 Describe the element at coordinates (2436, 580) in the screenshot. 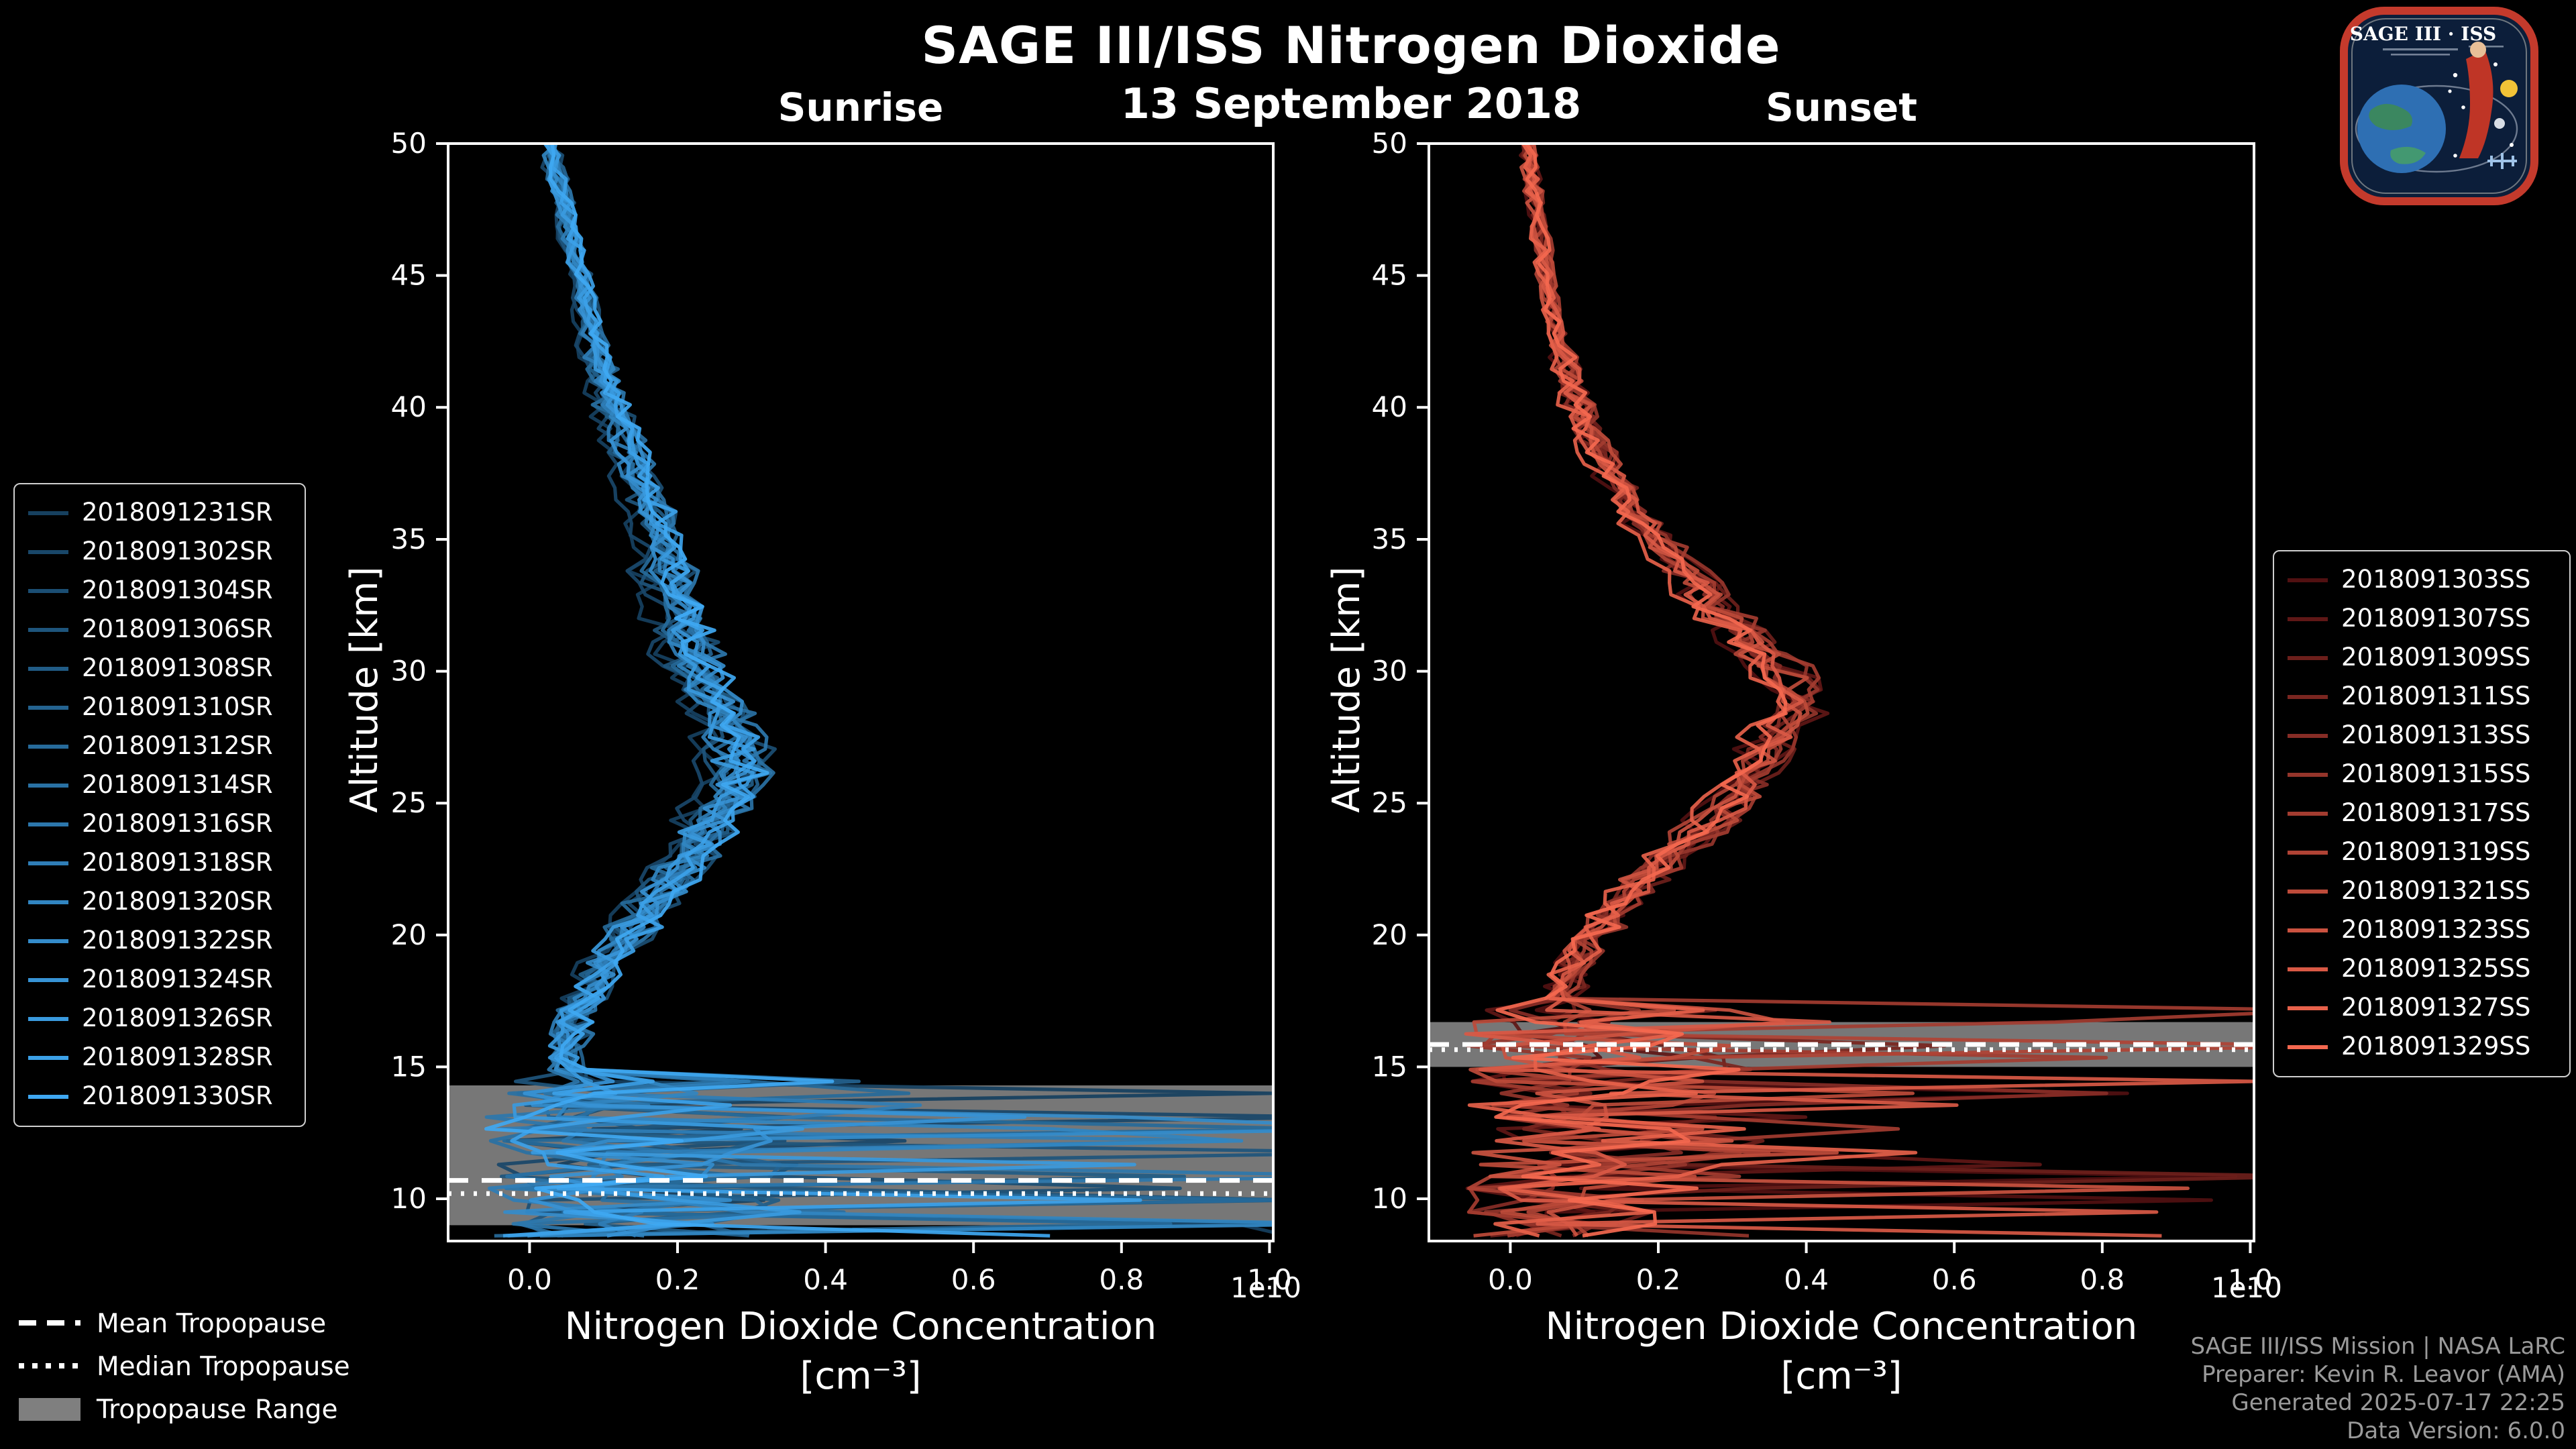

I see `legend-label: 2018091303SS` at that location.